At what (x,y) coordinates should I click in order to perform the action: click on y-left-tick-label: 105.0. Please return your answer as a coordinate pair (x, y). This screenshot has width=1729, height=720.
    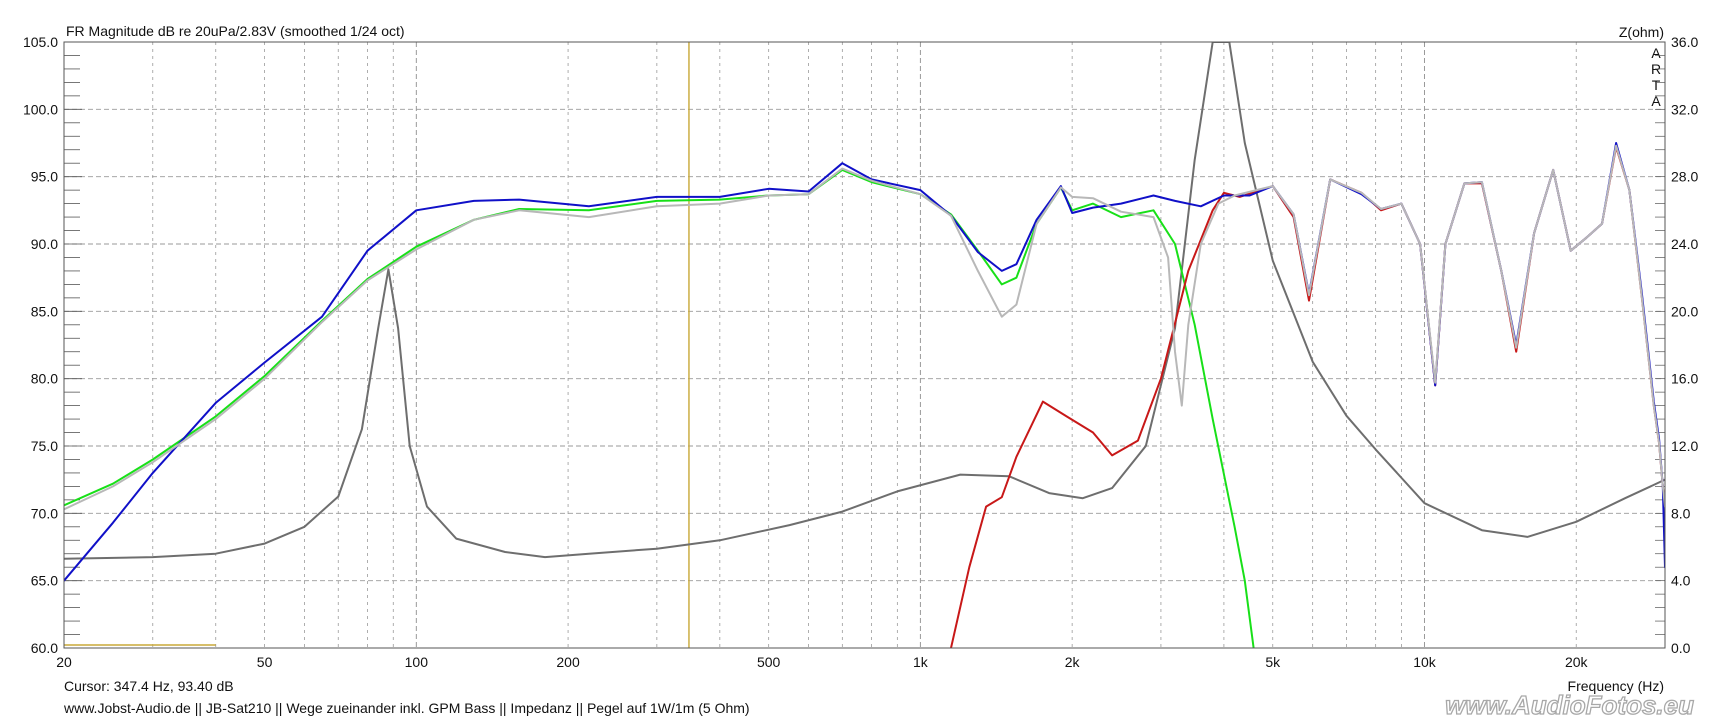
    Looking at the image, I should click on (40, 42).